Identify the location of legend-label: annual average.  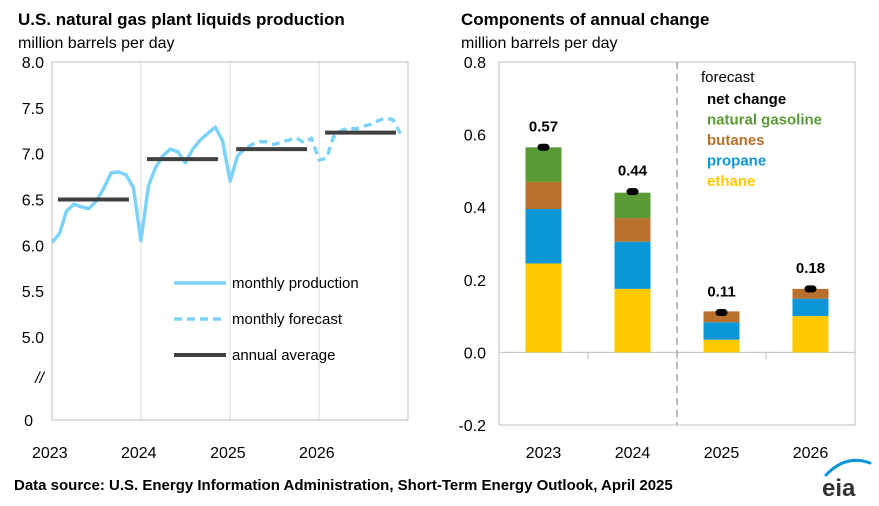
(283, 355).